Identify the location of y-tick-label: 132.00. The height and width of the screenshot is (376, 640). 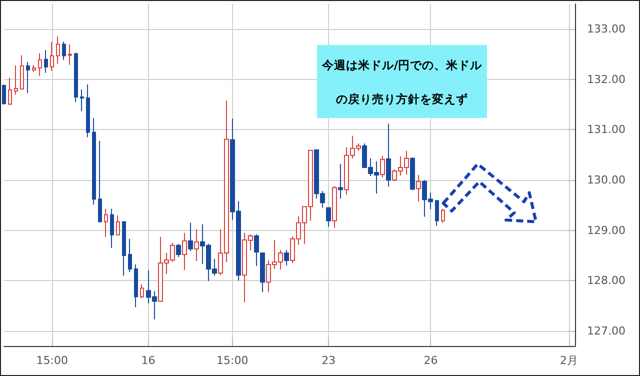
(606, 79).